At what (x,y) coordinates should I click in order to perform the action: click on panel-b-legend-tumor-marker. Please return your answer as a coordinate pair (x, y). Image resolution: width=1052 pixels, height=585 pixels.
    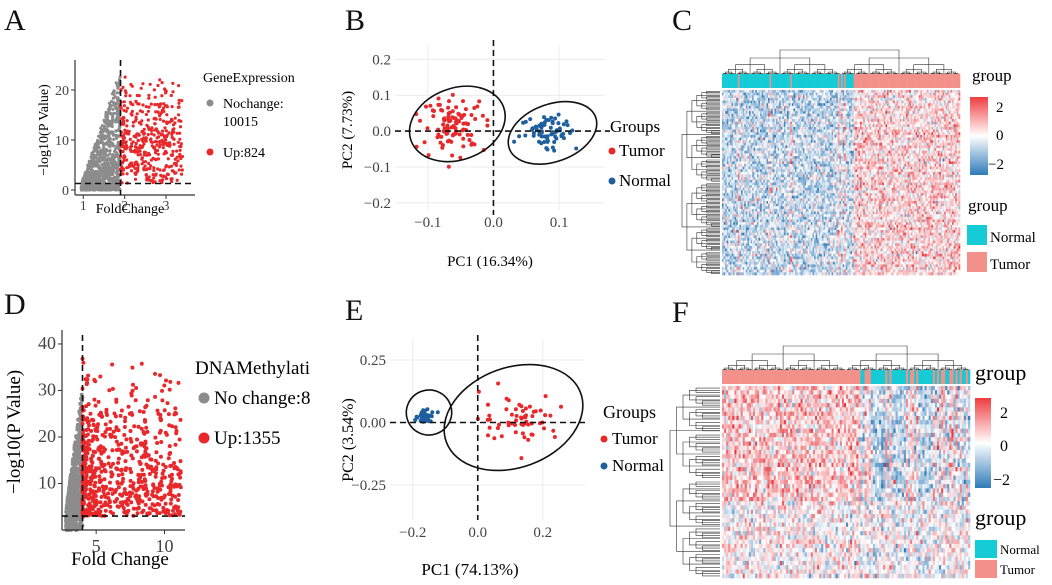
    Looking at the image, I should click on (612, 151).